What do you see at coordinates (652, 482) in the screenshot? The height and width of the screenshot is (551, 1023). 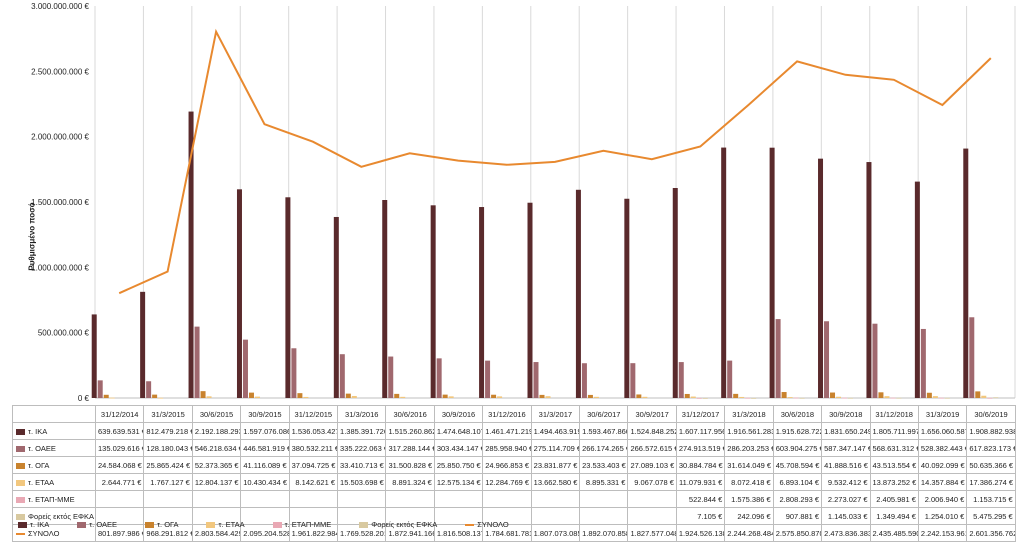 I see `table-cell: 9.067.078 €` at bounding box center [652, 482].